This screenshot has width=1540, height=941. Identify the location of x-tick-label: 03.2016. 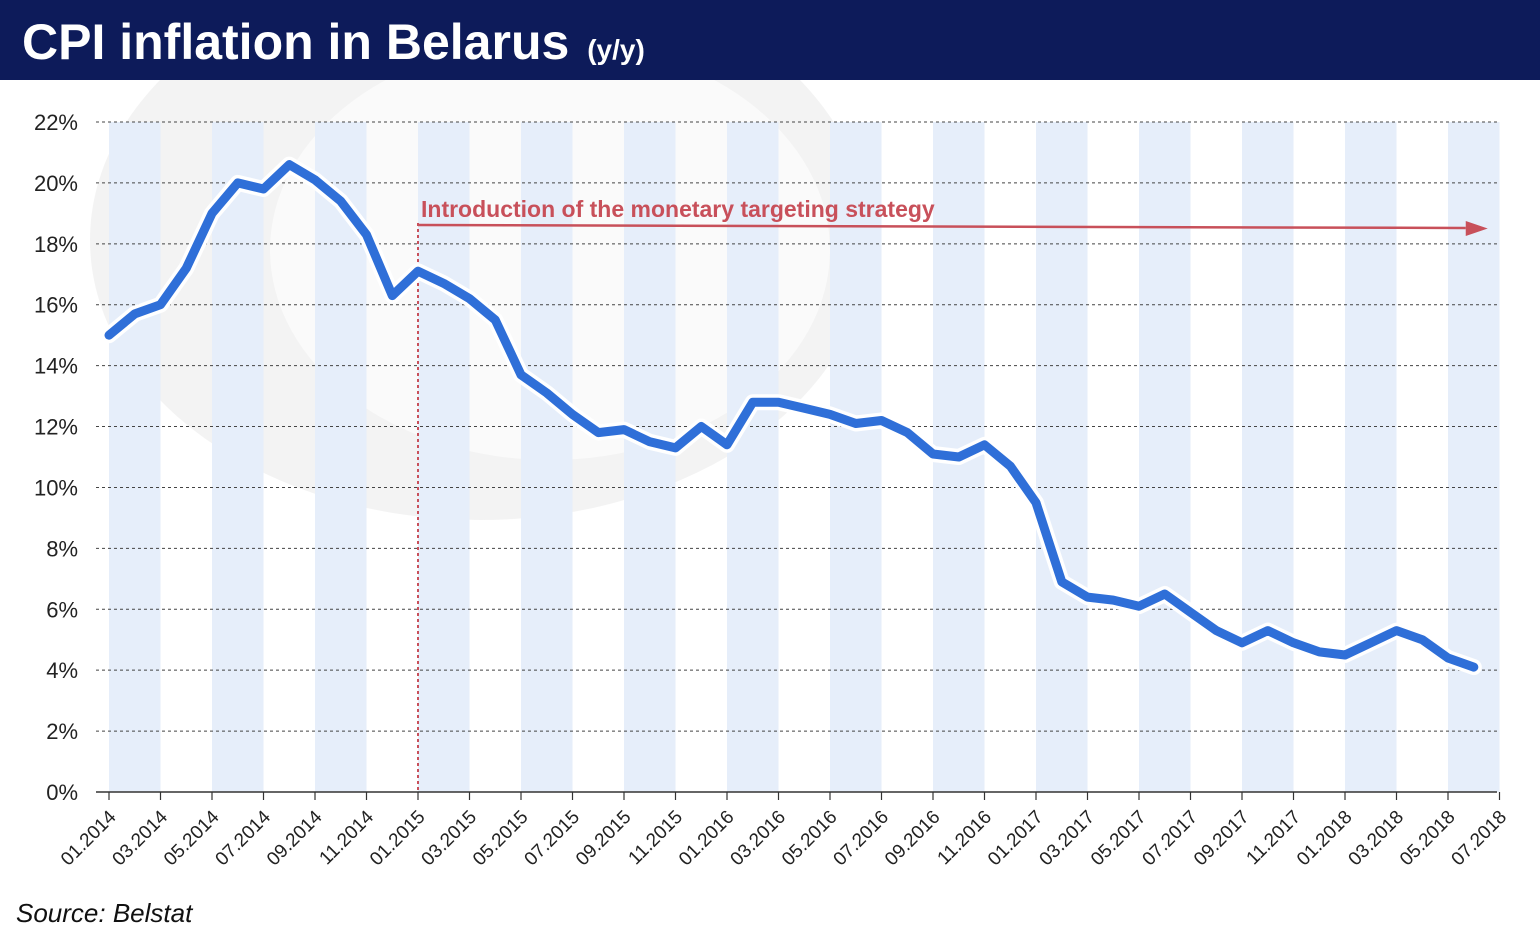
(758, 838).